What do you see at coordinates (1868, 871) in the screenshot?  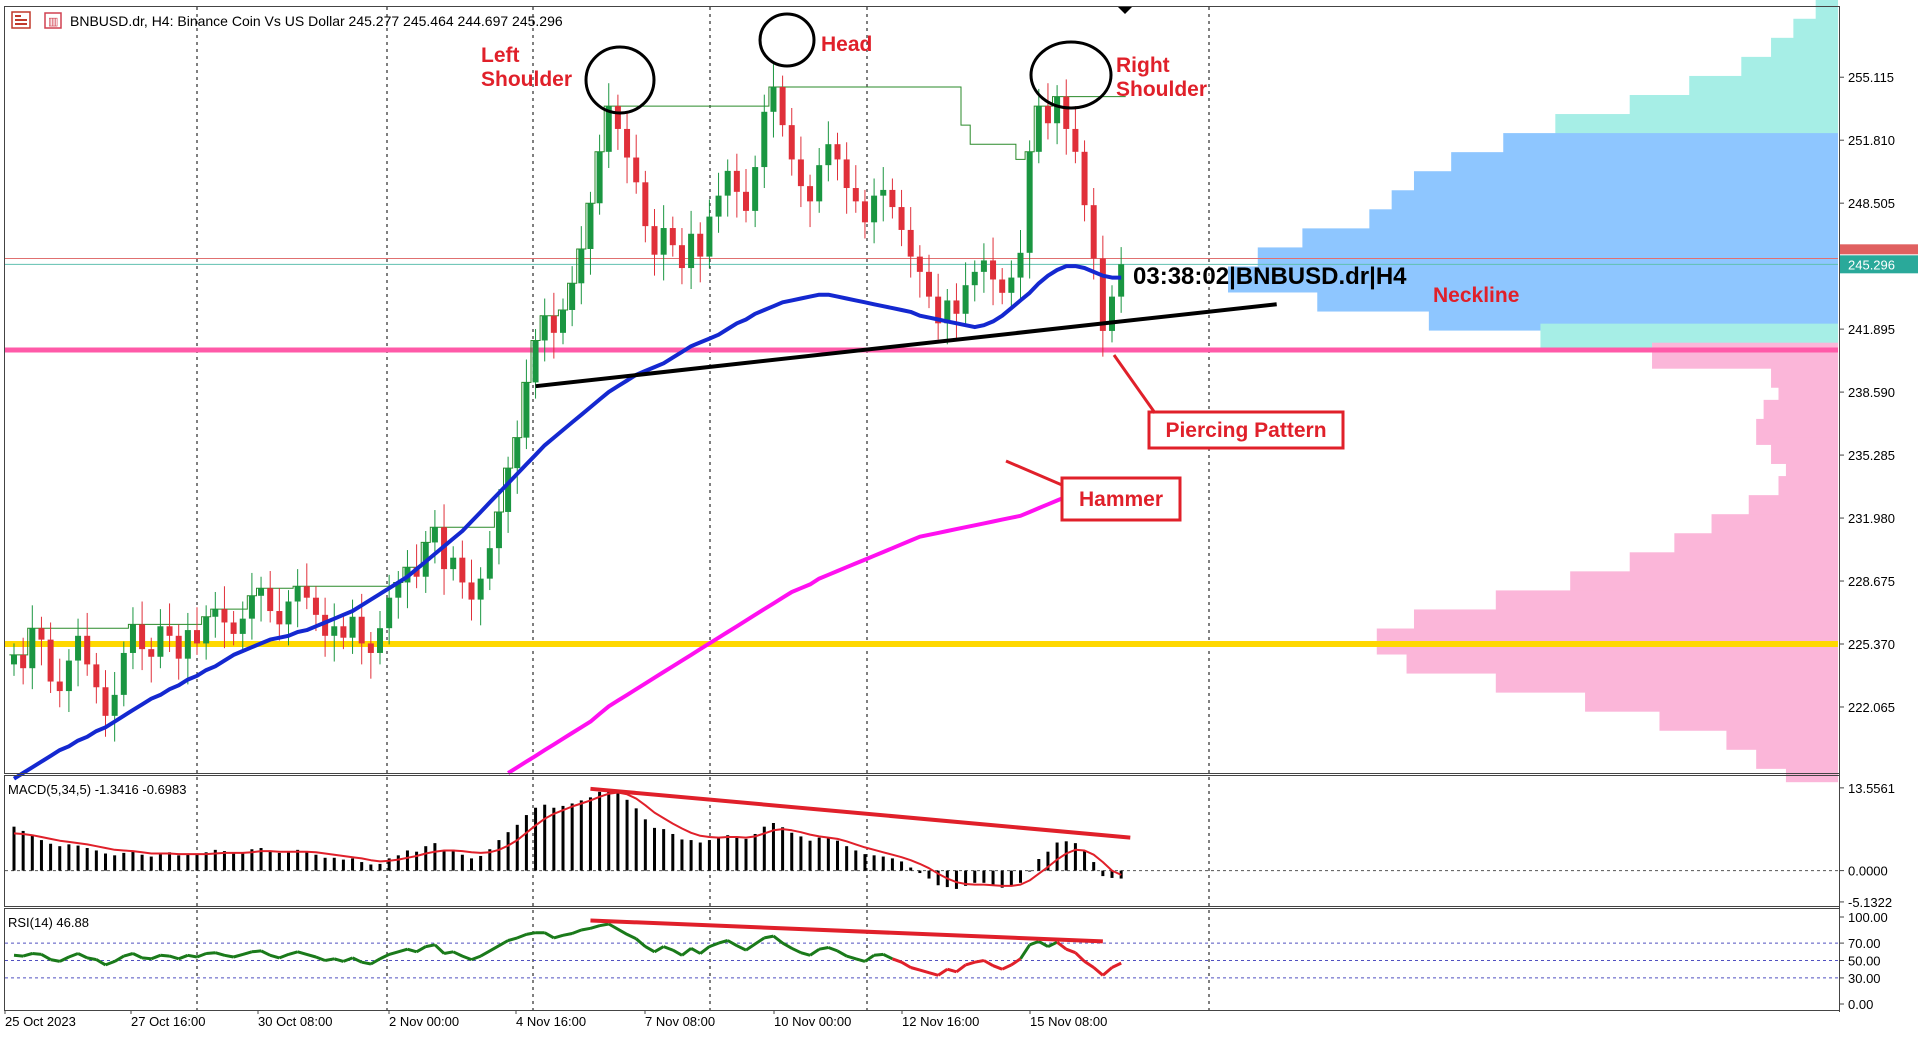 I see `macd-tick-label: 0.0000` at bounding box center [1868, 871].